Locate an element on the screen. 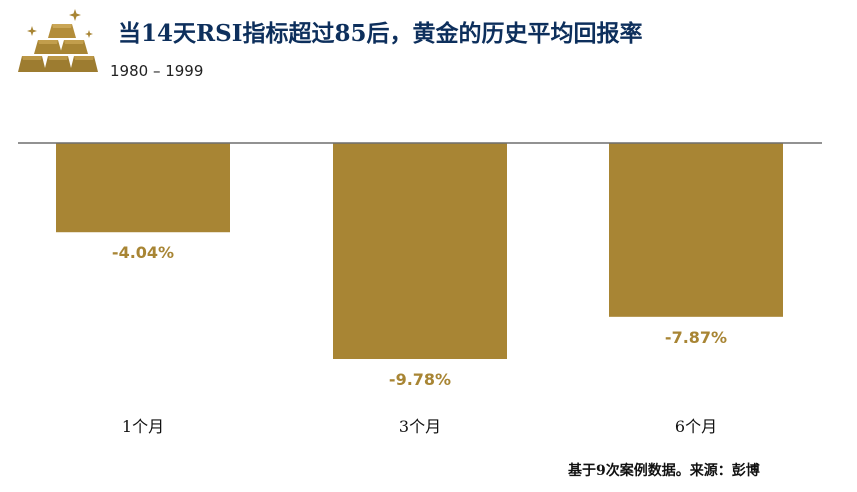 This screenshot has height=492, width=857. gold-bars-icon is located at coordinates (58, 40).